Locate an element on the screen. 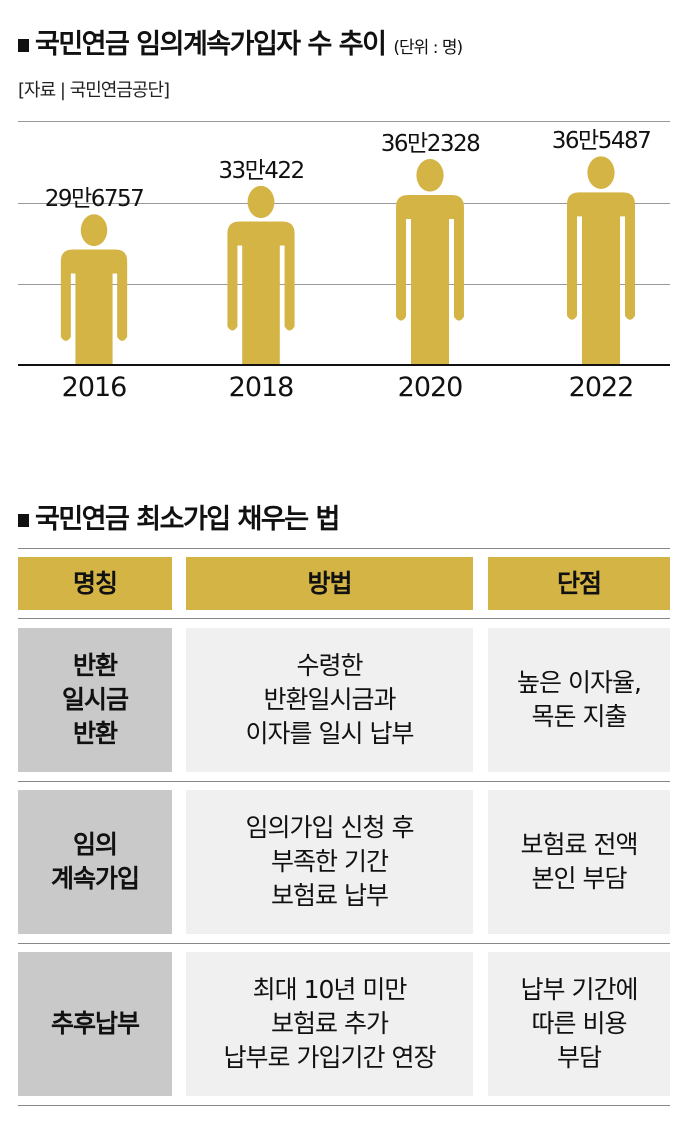 The width and height of the screenshot is (684, 1130). cell-name: 임의 계속가입 is located at coordinates (95, 862).